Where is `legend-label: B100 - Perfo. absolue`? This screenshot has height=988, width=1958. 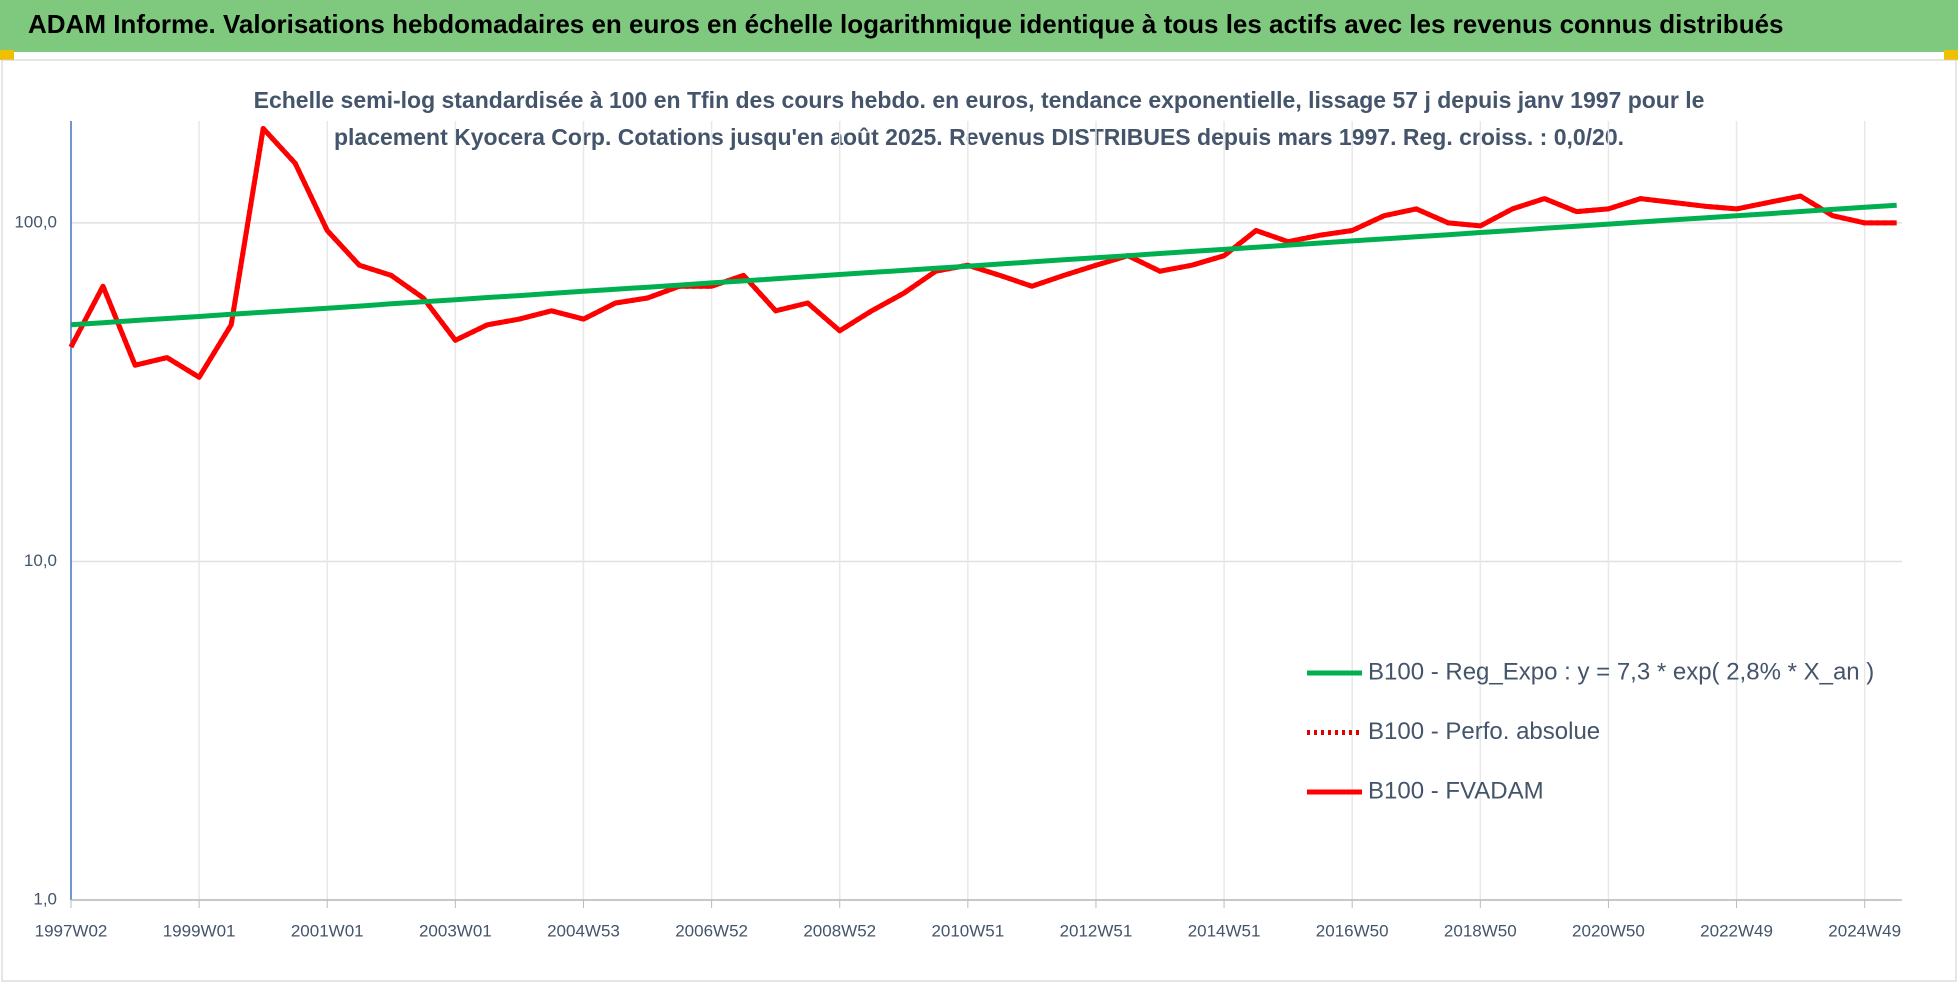
legend-label: B100 - Perfo. absolue is located at coordinates (1484, 731).